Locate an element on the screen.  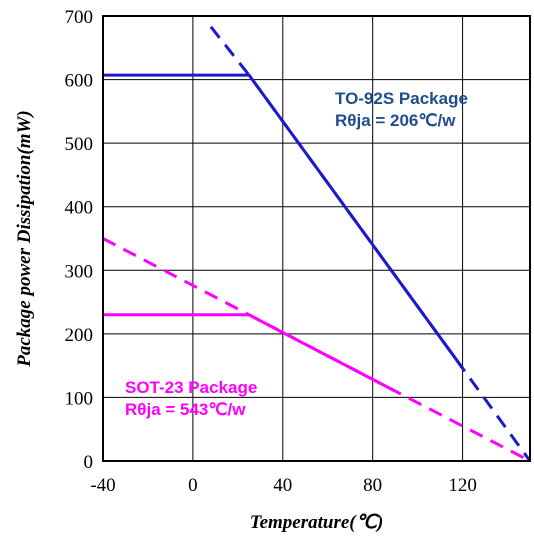
series-1-solid-line is located at coordinates (249, 353).